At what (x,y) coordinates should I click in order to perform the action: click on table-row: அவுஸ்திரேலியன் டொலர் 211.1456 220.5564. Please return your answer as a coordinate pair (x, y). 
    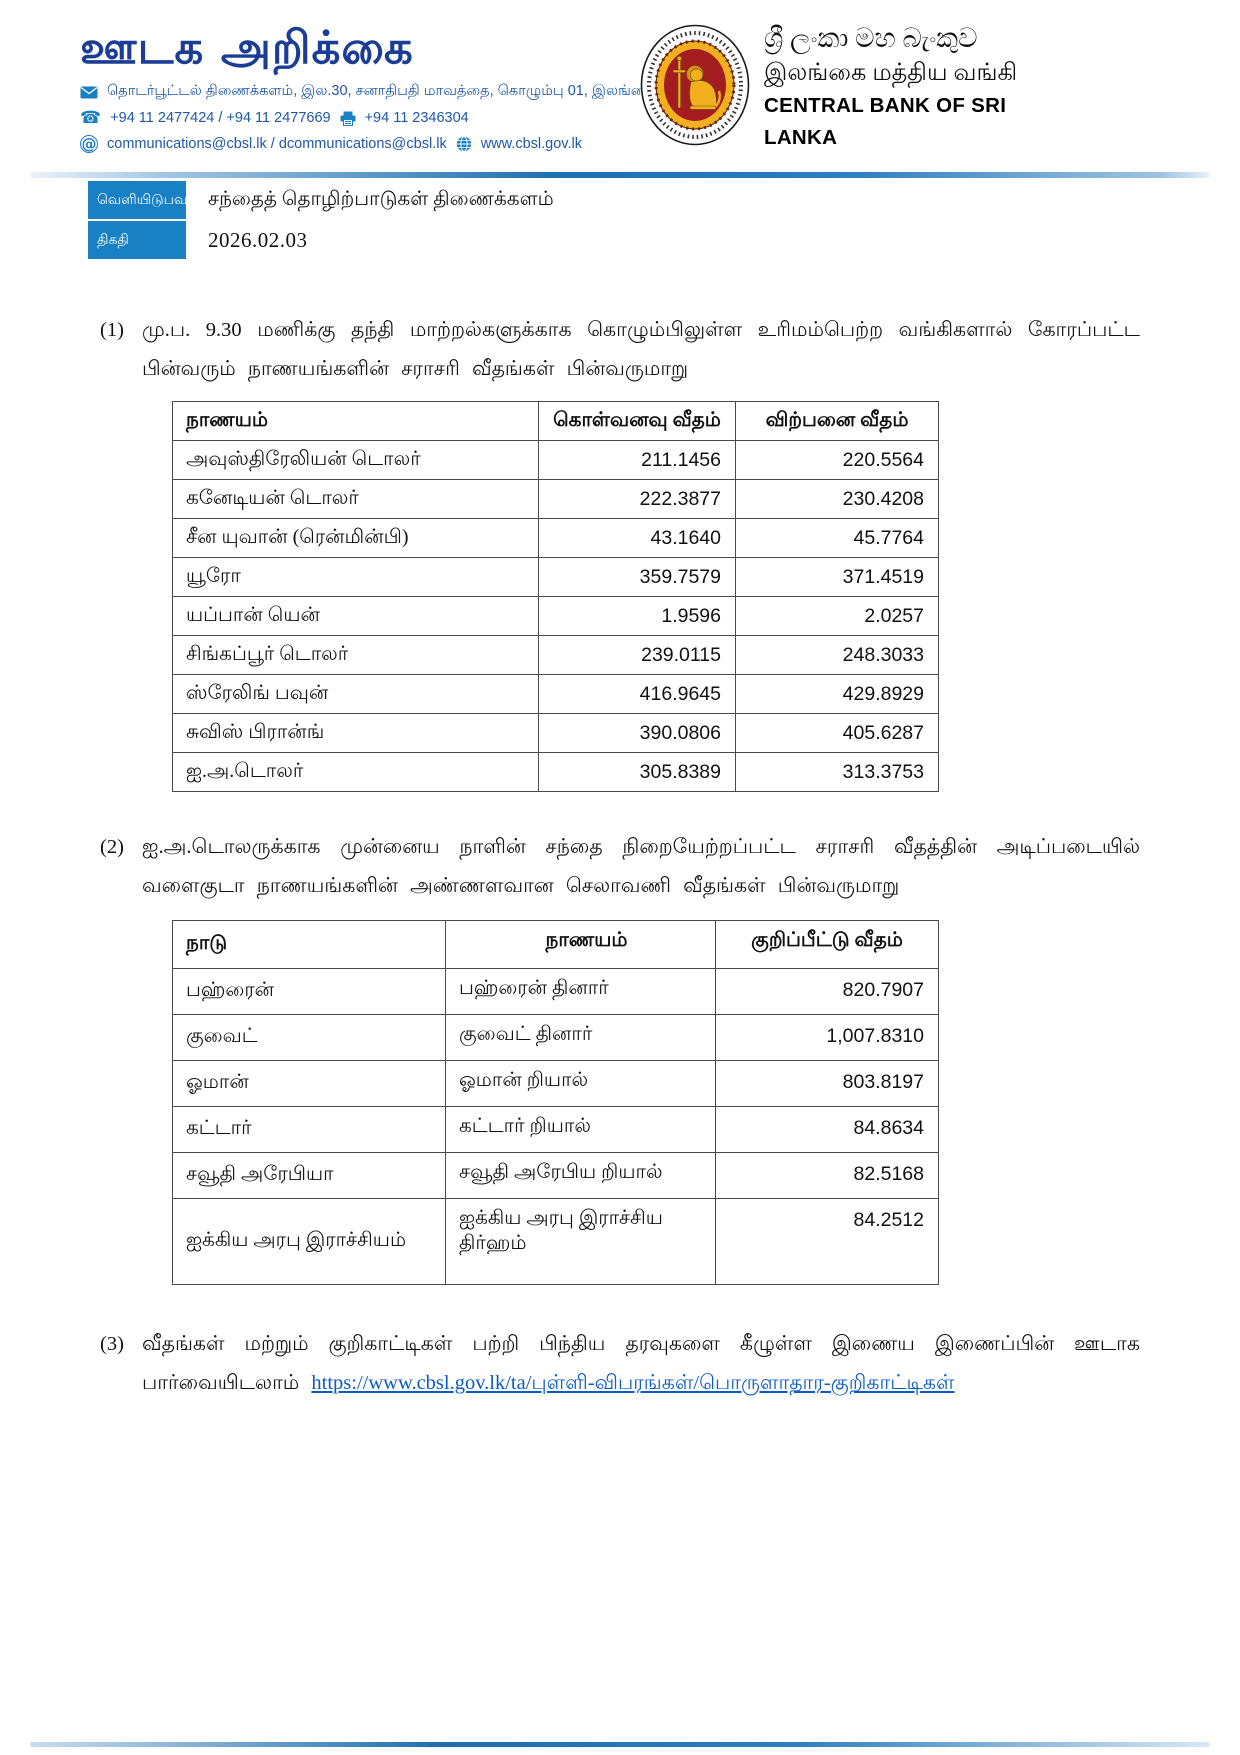
    Looking at the image, I should click on (555, 460).